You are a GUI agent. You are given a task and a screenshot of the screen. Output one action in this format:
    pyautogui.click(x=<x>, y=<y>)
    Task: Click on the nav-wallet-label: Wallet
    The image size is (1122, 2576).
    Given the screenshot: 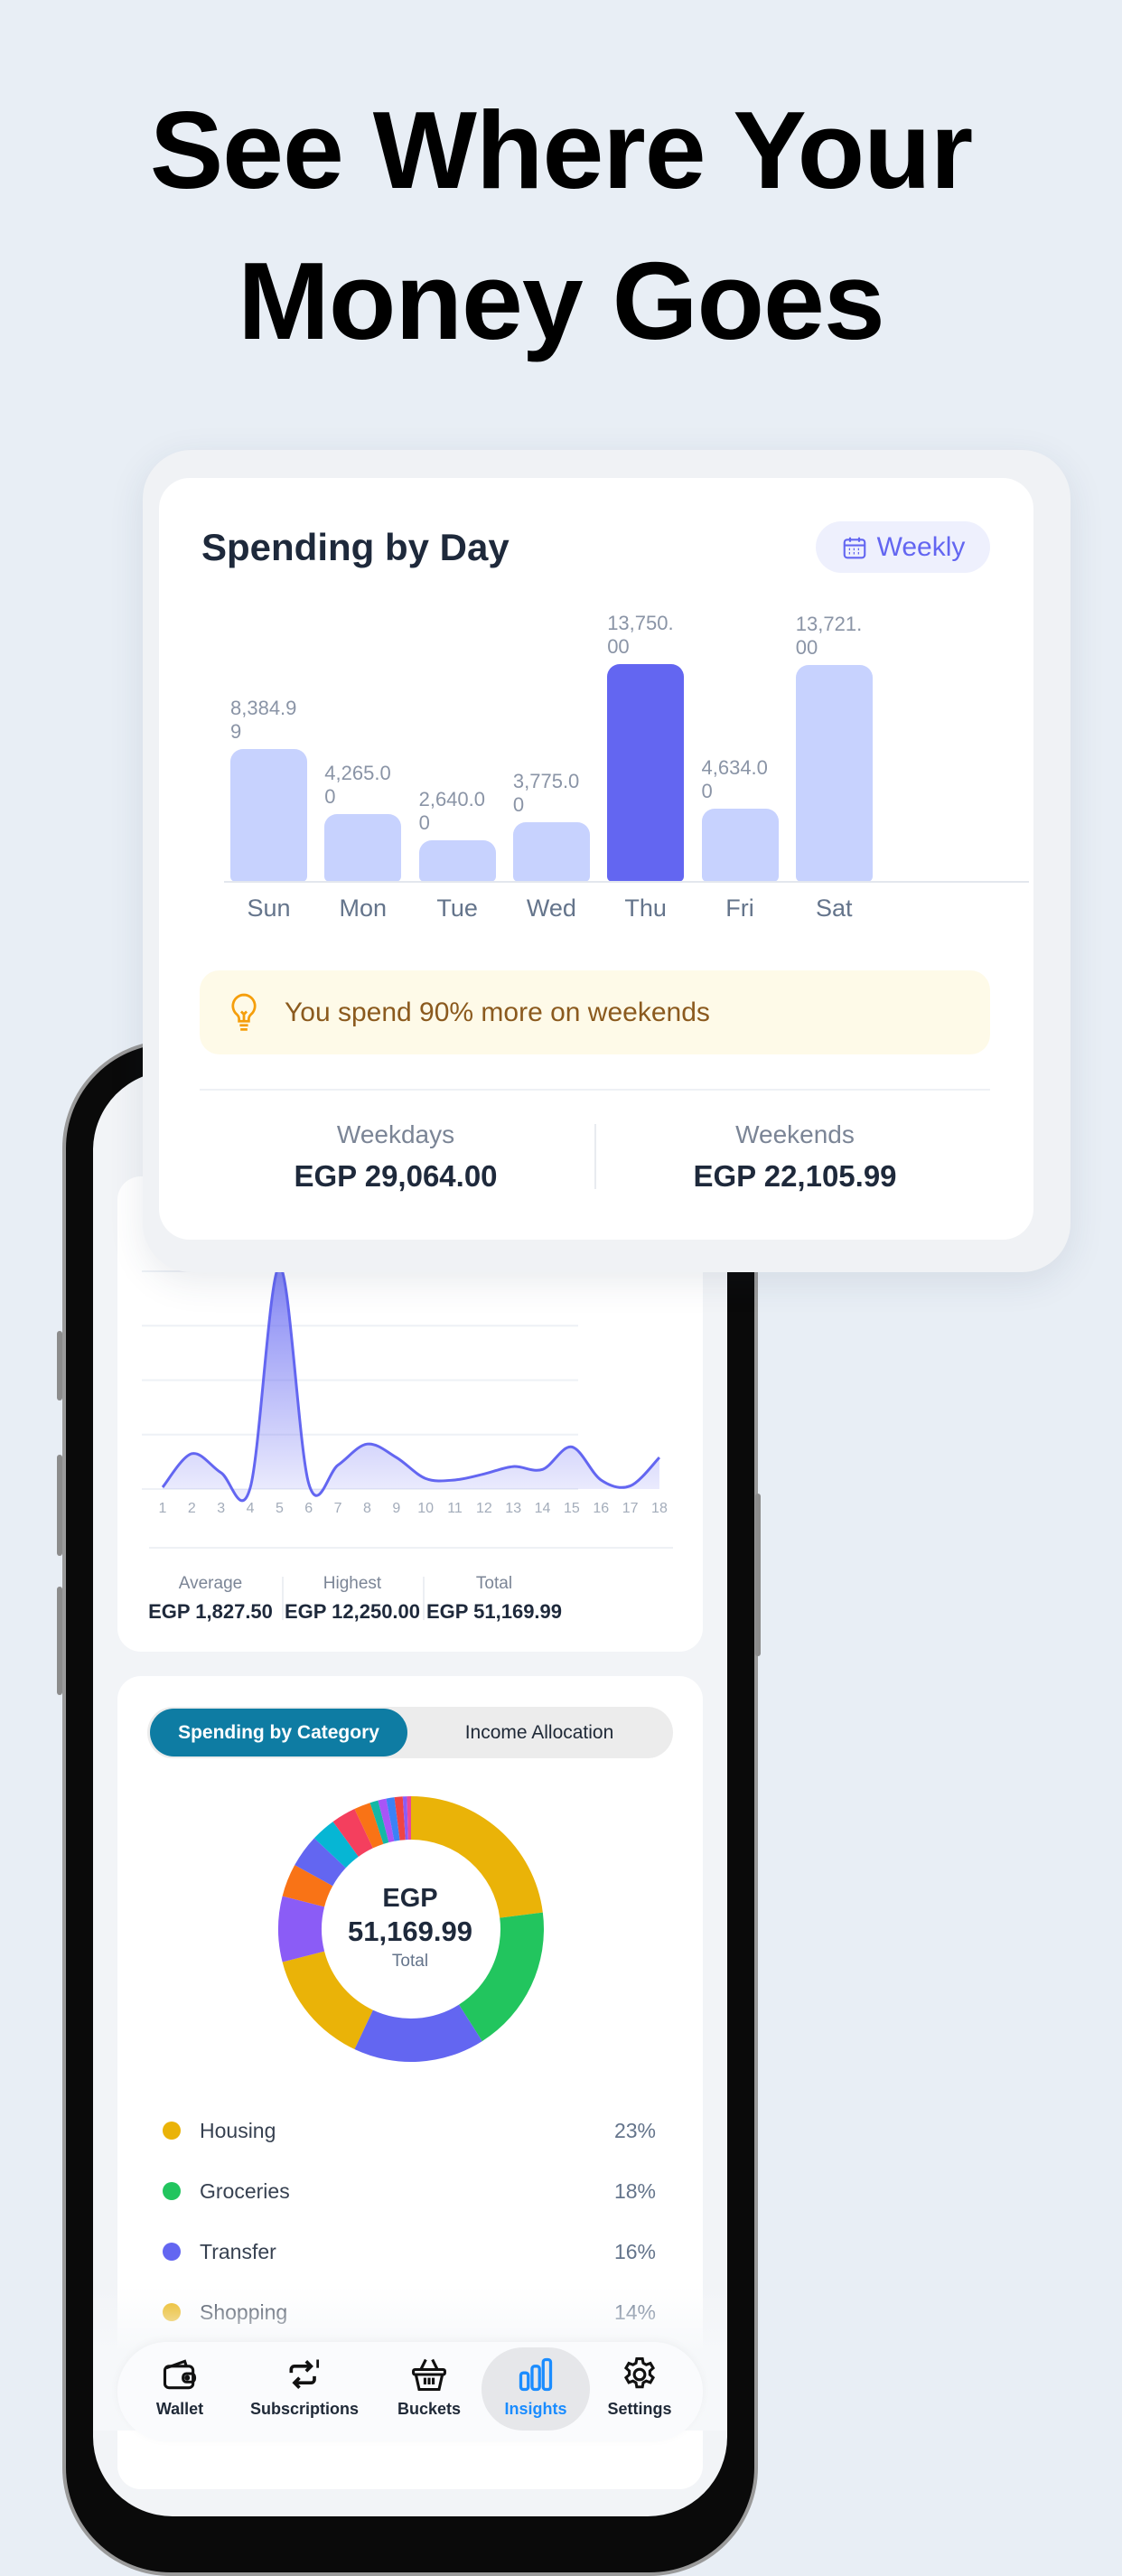 What is the action you would take?
    pyautogui.click(x=179, y=2409)
    